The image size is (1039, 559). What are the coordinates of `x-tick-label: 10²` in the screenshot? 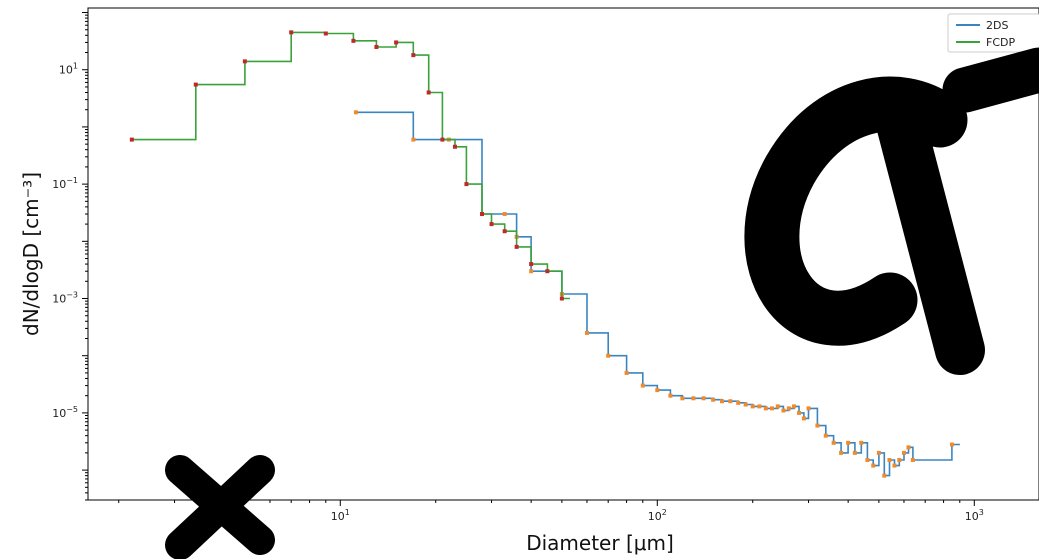 It's located at (657, 515).